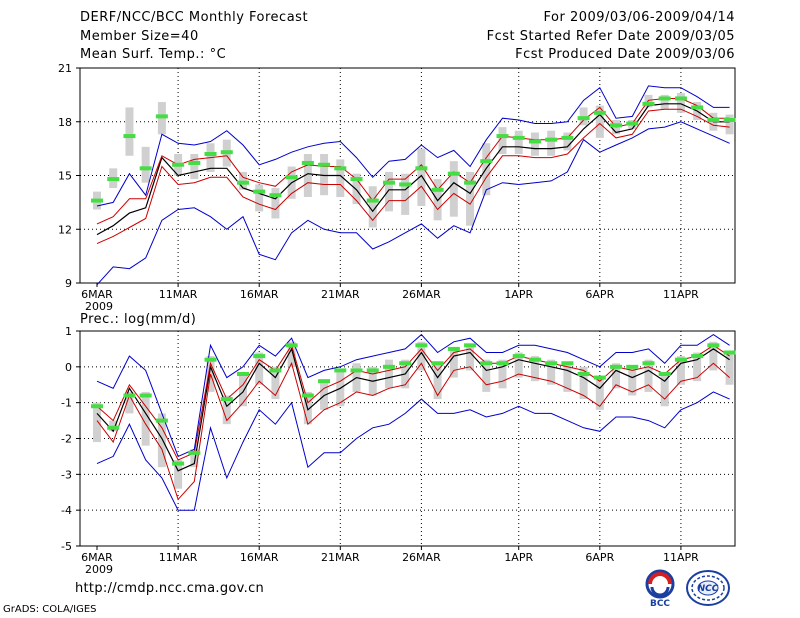 Image resolution: width=800 pixels, height=618 pixels. What do you see at coordinates (66, 474) in the screenshot?
I see `prec-y-tick-label: -3` at bounding box center [66, 474].